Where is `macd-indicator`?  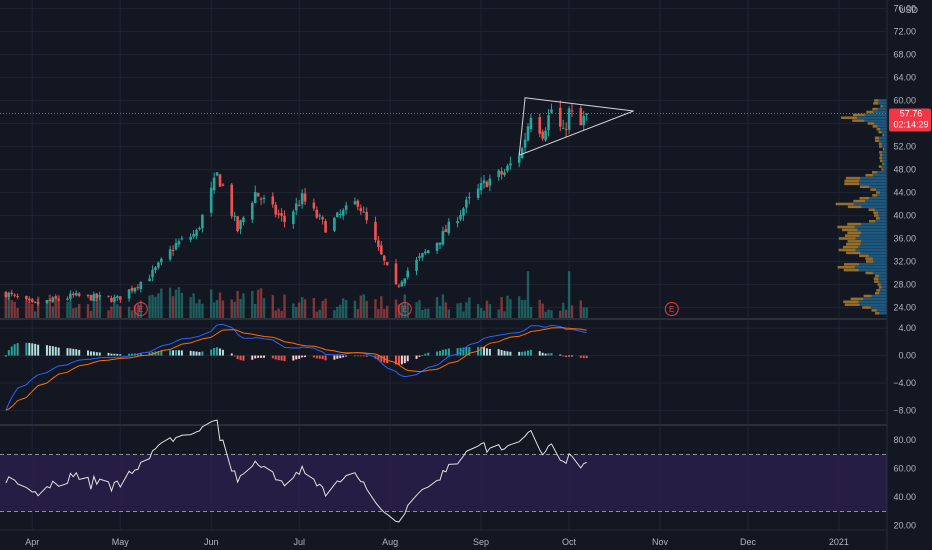 macd-indicator is located at coordinates (296, 367).